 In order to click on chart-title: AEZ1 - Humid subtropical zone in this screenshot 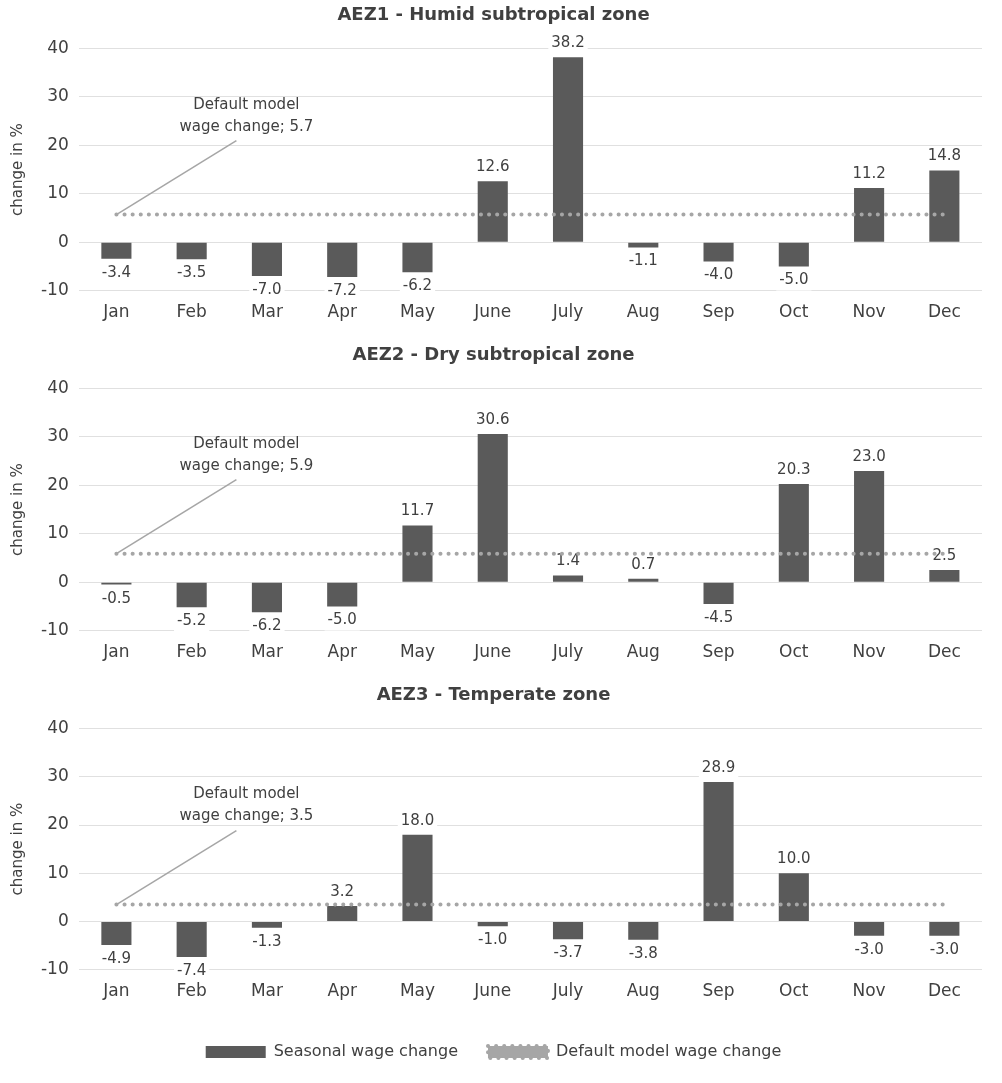, I will do `click(493, 14)`.